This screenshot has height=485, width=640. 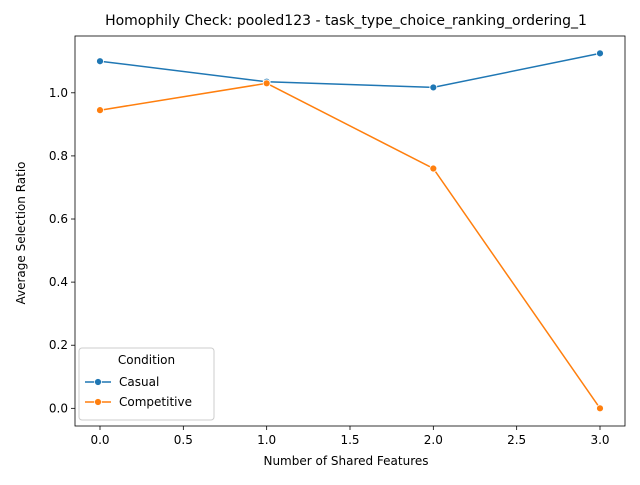 I want to click on x-tick-label: 2.0, so click(x=433, y=440).